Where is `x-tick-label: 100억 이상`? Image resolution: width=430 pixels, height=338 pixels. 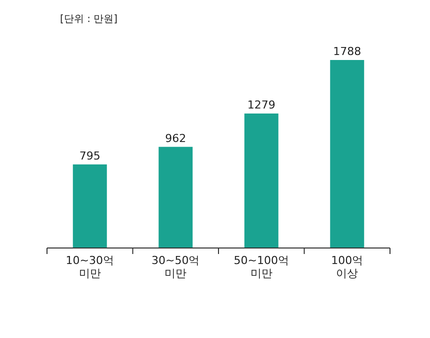
x-tick-label: 100억 이상 is located at coordinates (347, 267).